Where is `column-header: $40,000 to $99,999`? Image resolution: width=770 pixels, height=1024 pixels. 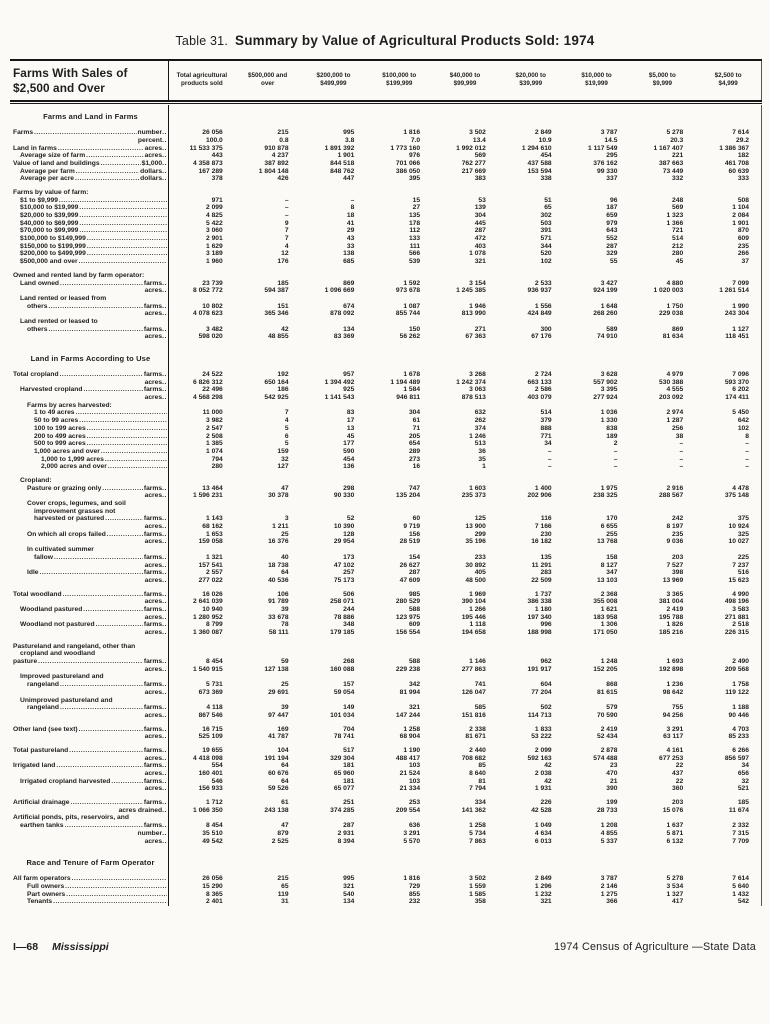
column-header: $40,000 to $99,999 is located at coordinates (465, 79).